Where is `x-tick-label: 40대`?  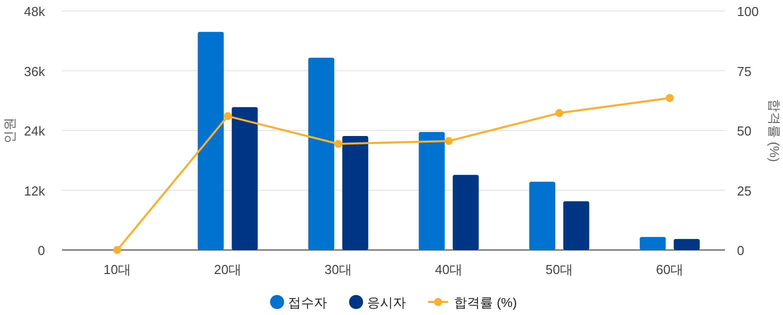
x-tick-label: 40대 is located at coordinates (448, 269).